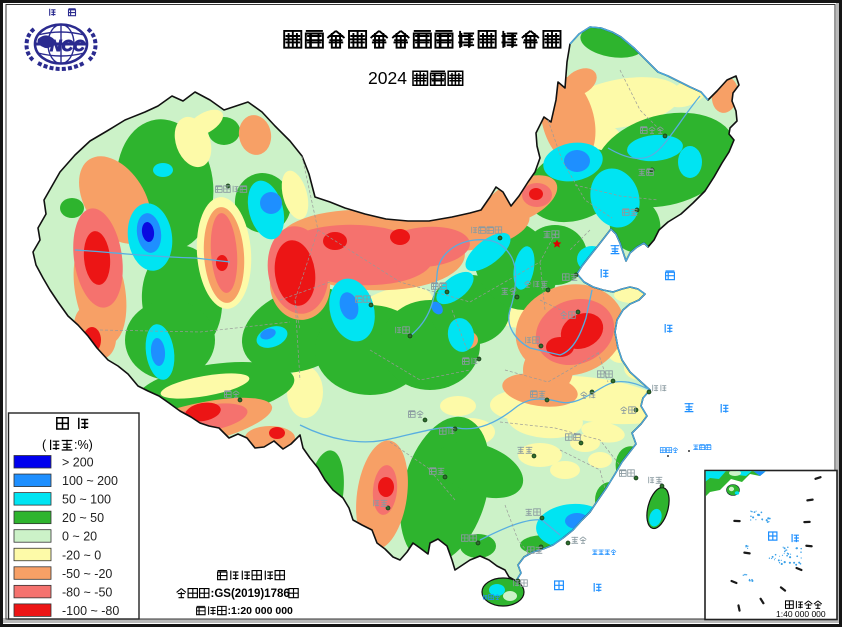 The image size is (842, 627). Describe the element at coordinates (78, 463) in the screenshot. I see `svg-text: > 200` at that location.